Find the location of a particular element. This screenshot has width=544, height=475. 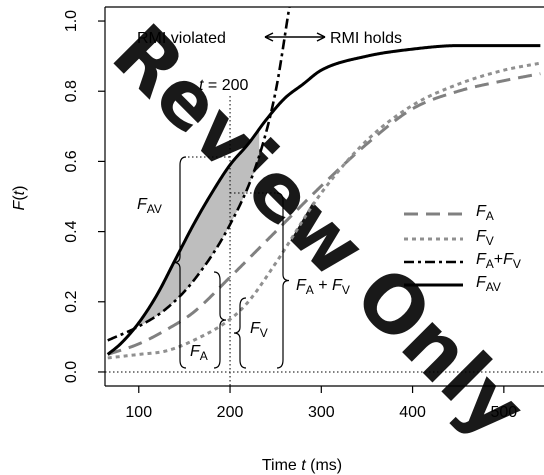

legend: FA FV FA+FV FAV is located at coordinates (462, 248).